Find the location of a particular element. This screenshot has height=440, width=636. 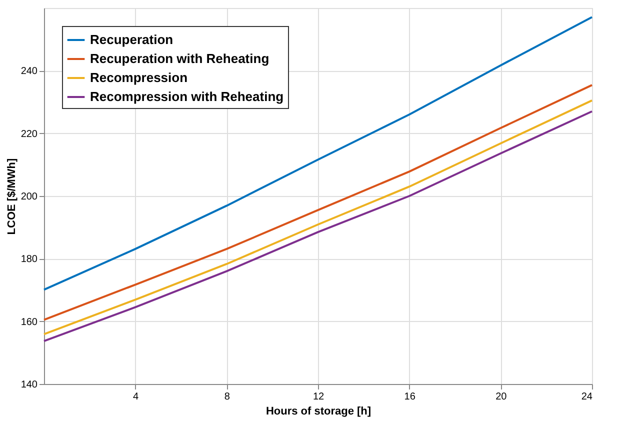

x-tick-label: 4 is located at coordinates (136, 397).